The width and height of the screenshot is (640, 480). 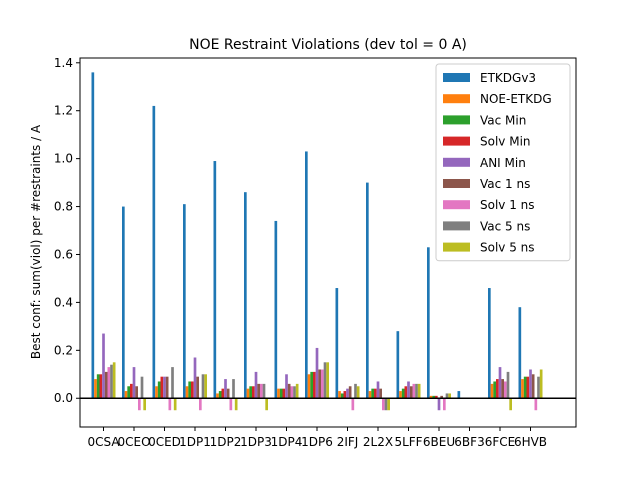 What do you see at coordinates (226, 442) in the screenshot?
I see `x-tick-label: 1DP2` at bounding box center [226, 442].